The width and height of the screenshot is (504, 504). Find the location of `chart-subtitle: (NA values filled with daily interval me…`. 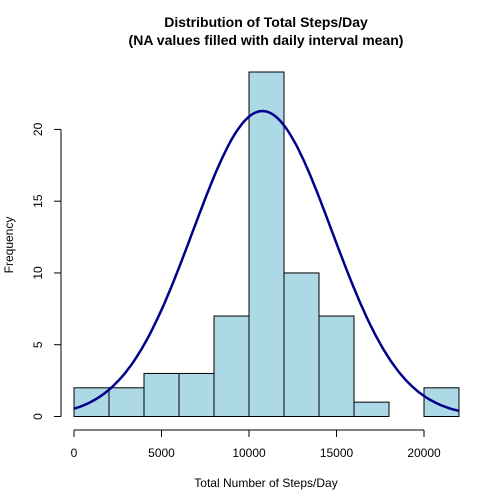

chart-subtitle: (NA values filled with daily interval me… is located at coordinates (266, 40).